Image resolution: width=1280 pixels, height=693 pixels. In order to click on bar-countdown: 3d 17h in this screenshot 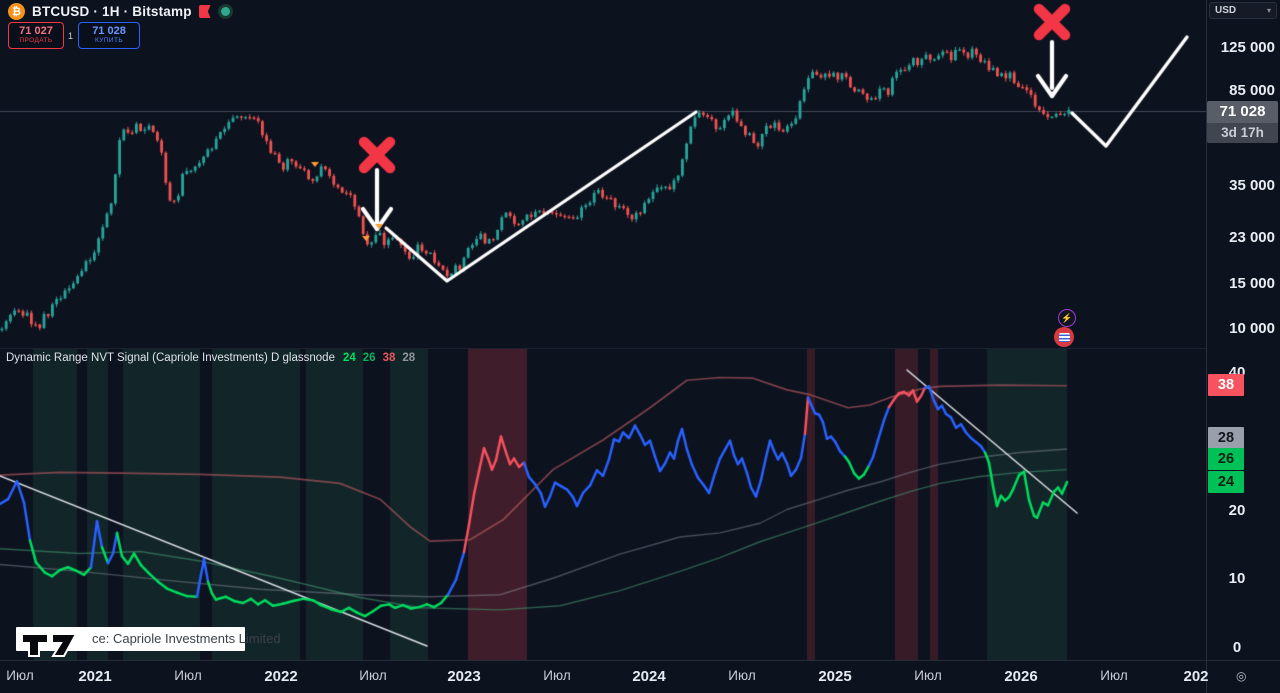, I will do `click(1242, 133)`.